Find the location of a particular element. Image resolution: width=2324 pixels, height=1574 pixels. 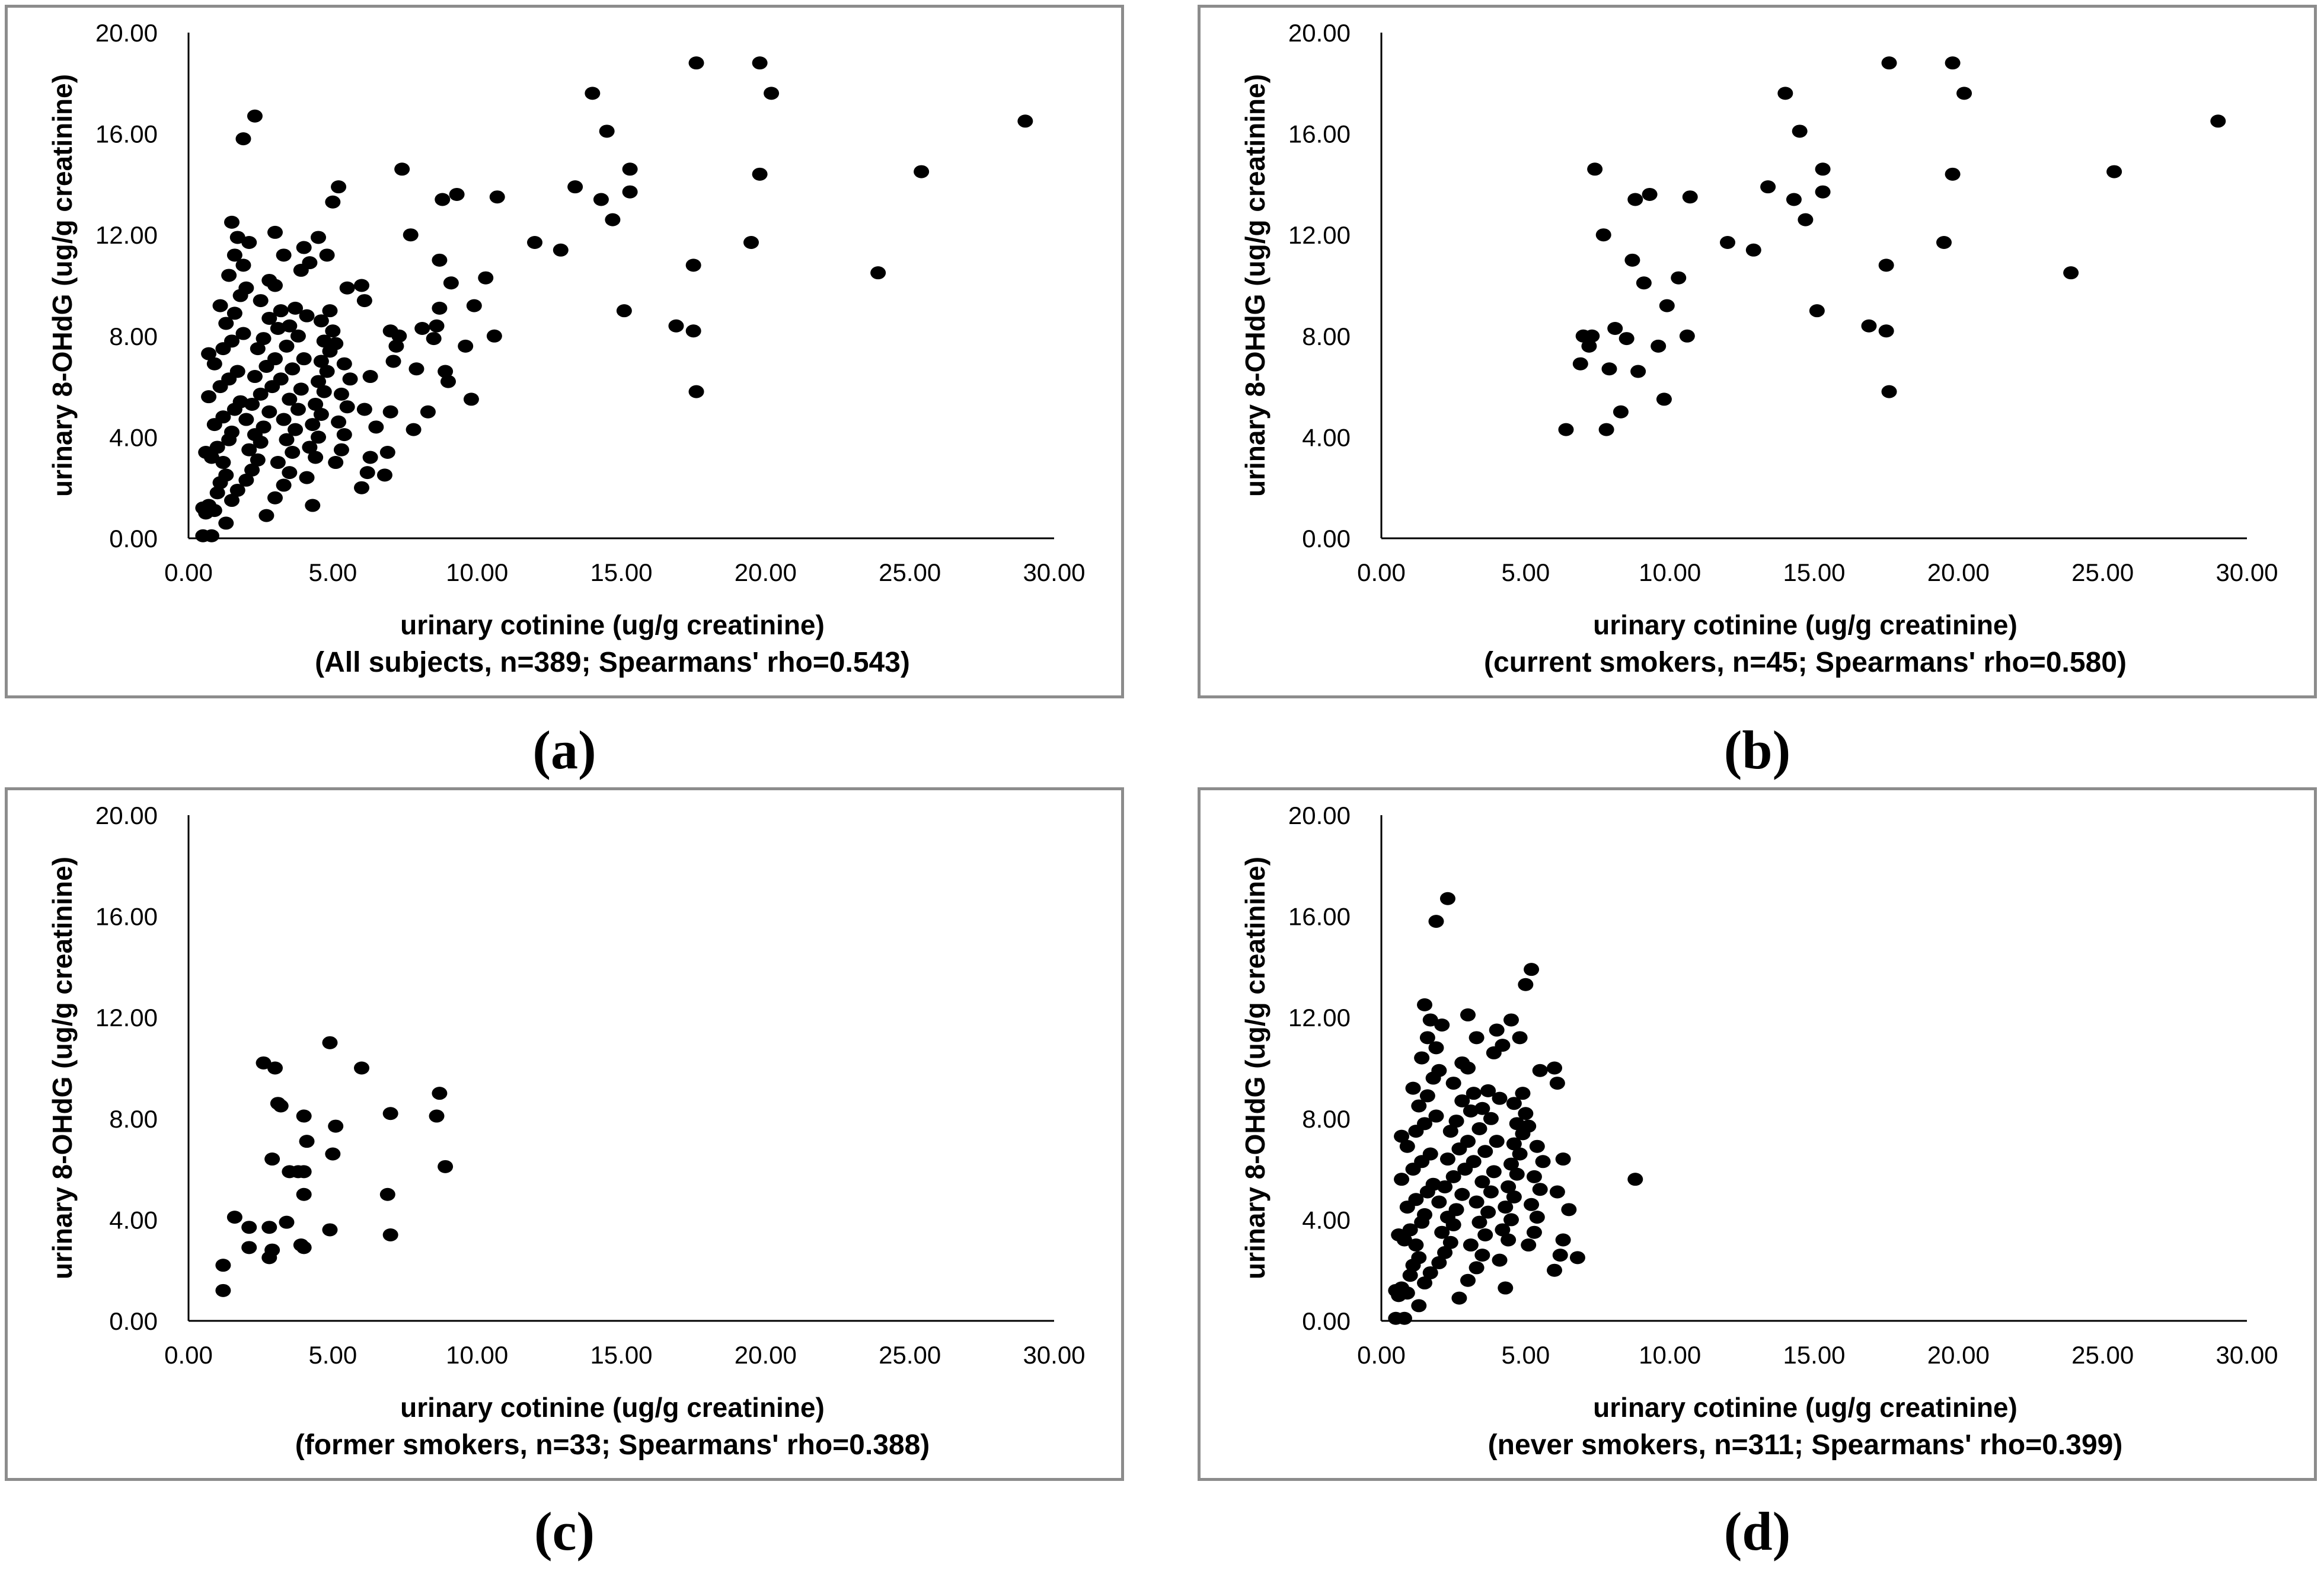

x-tick-label: 30.00 is located at coordinates (1054, 1355).